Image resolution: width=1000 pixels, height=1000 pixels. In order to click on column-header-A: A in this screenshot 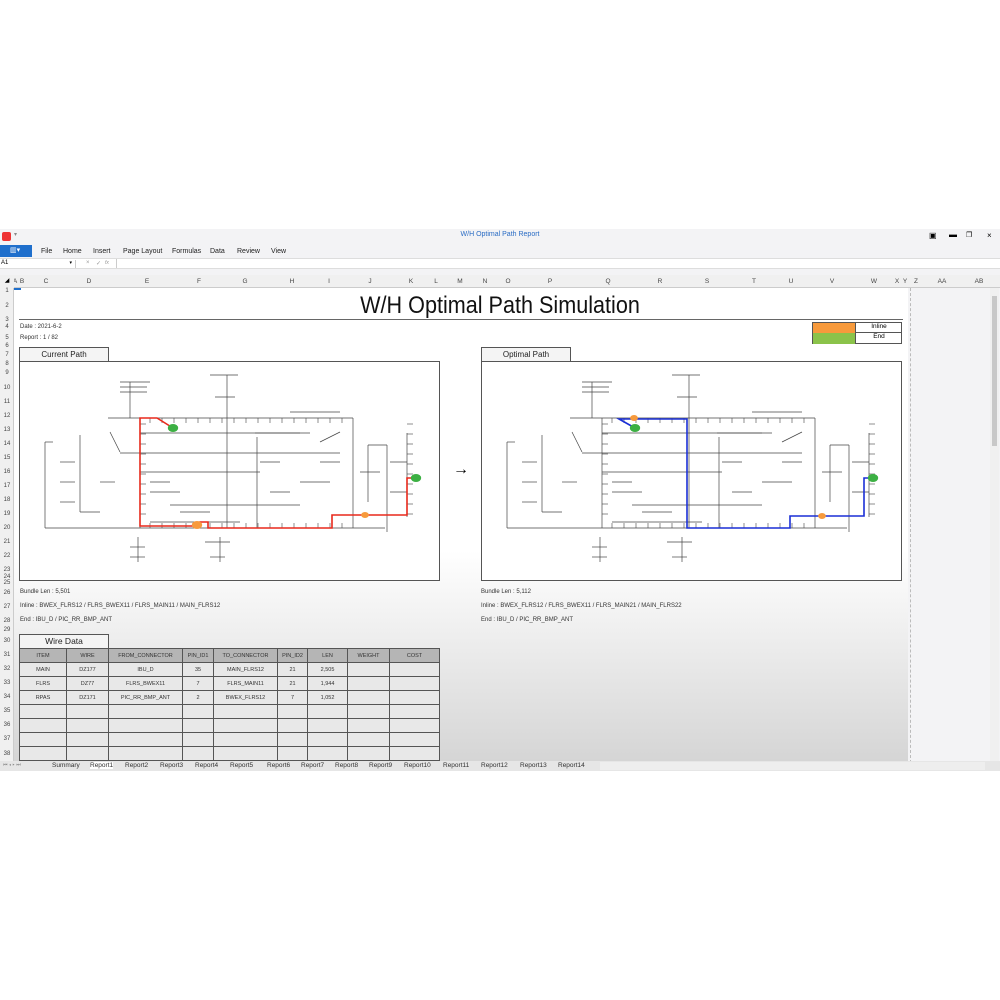, I will do `click(15, 281)`.